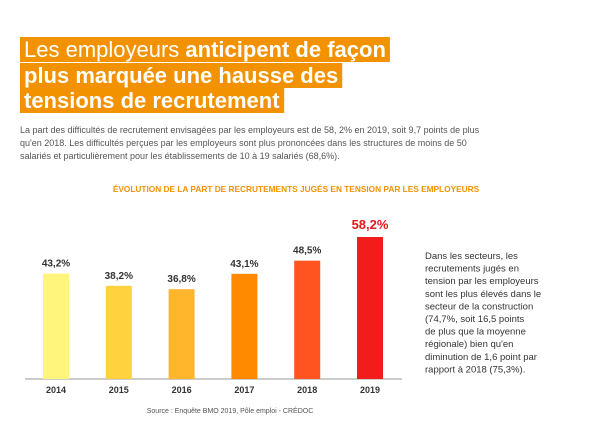  Describe the element at coordinates (475, 369) in the screenshot. I see `side-note-line: rapport à 2018 (75,3%).` at that location.